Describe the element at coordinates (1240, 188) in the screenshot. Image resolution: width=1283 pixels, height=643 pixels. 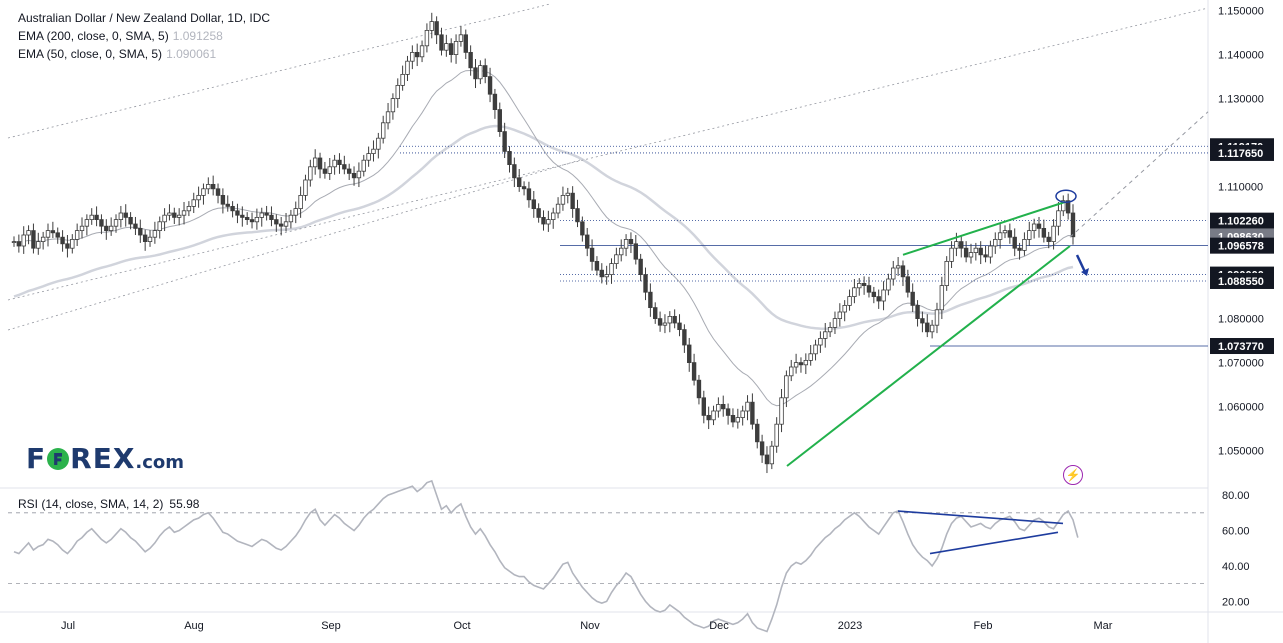
I see `price-tick-label: 1.110000` at that location.